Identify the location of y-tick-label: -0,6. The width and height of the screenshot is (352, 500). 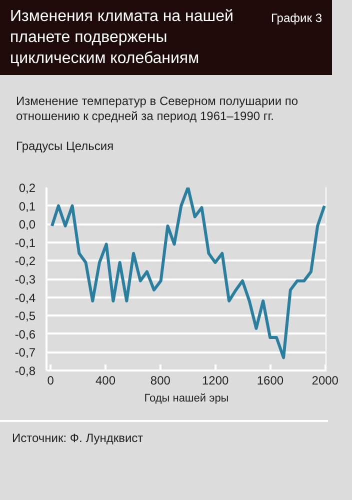
(25, 334).